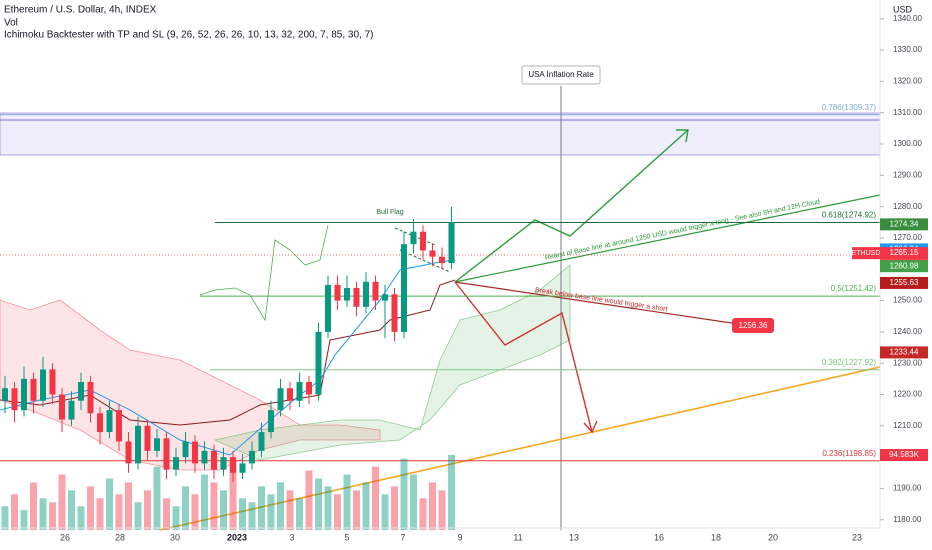 This screenshot has height=550, width=932. What do you see at coordinates (904, 282) in the screenshot?
I see `price-tag-label: 1255.63` at bounding box center [904, 282].